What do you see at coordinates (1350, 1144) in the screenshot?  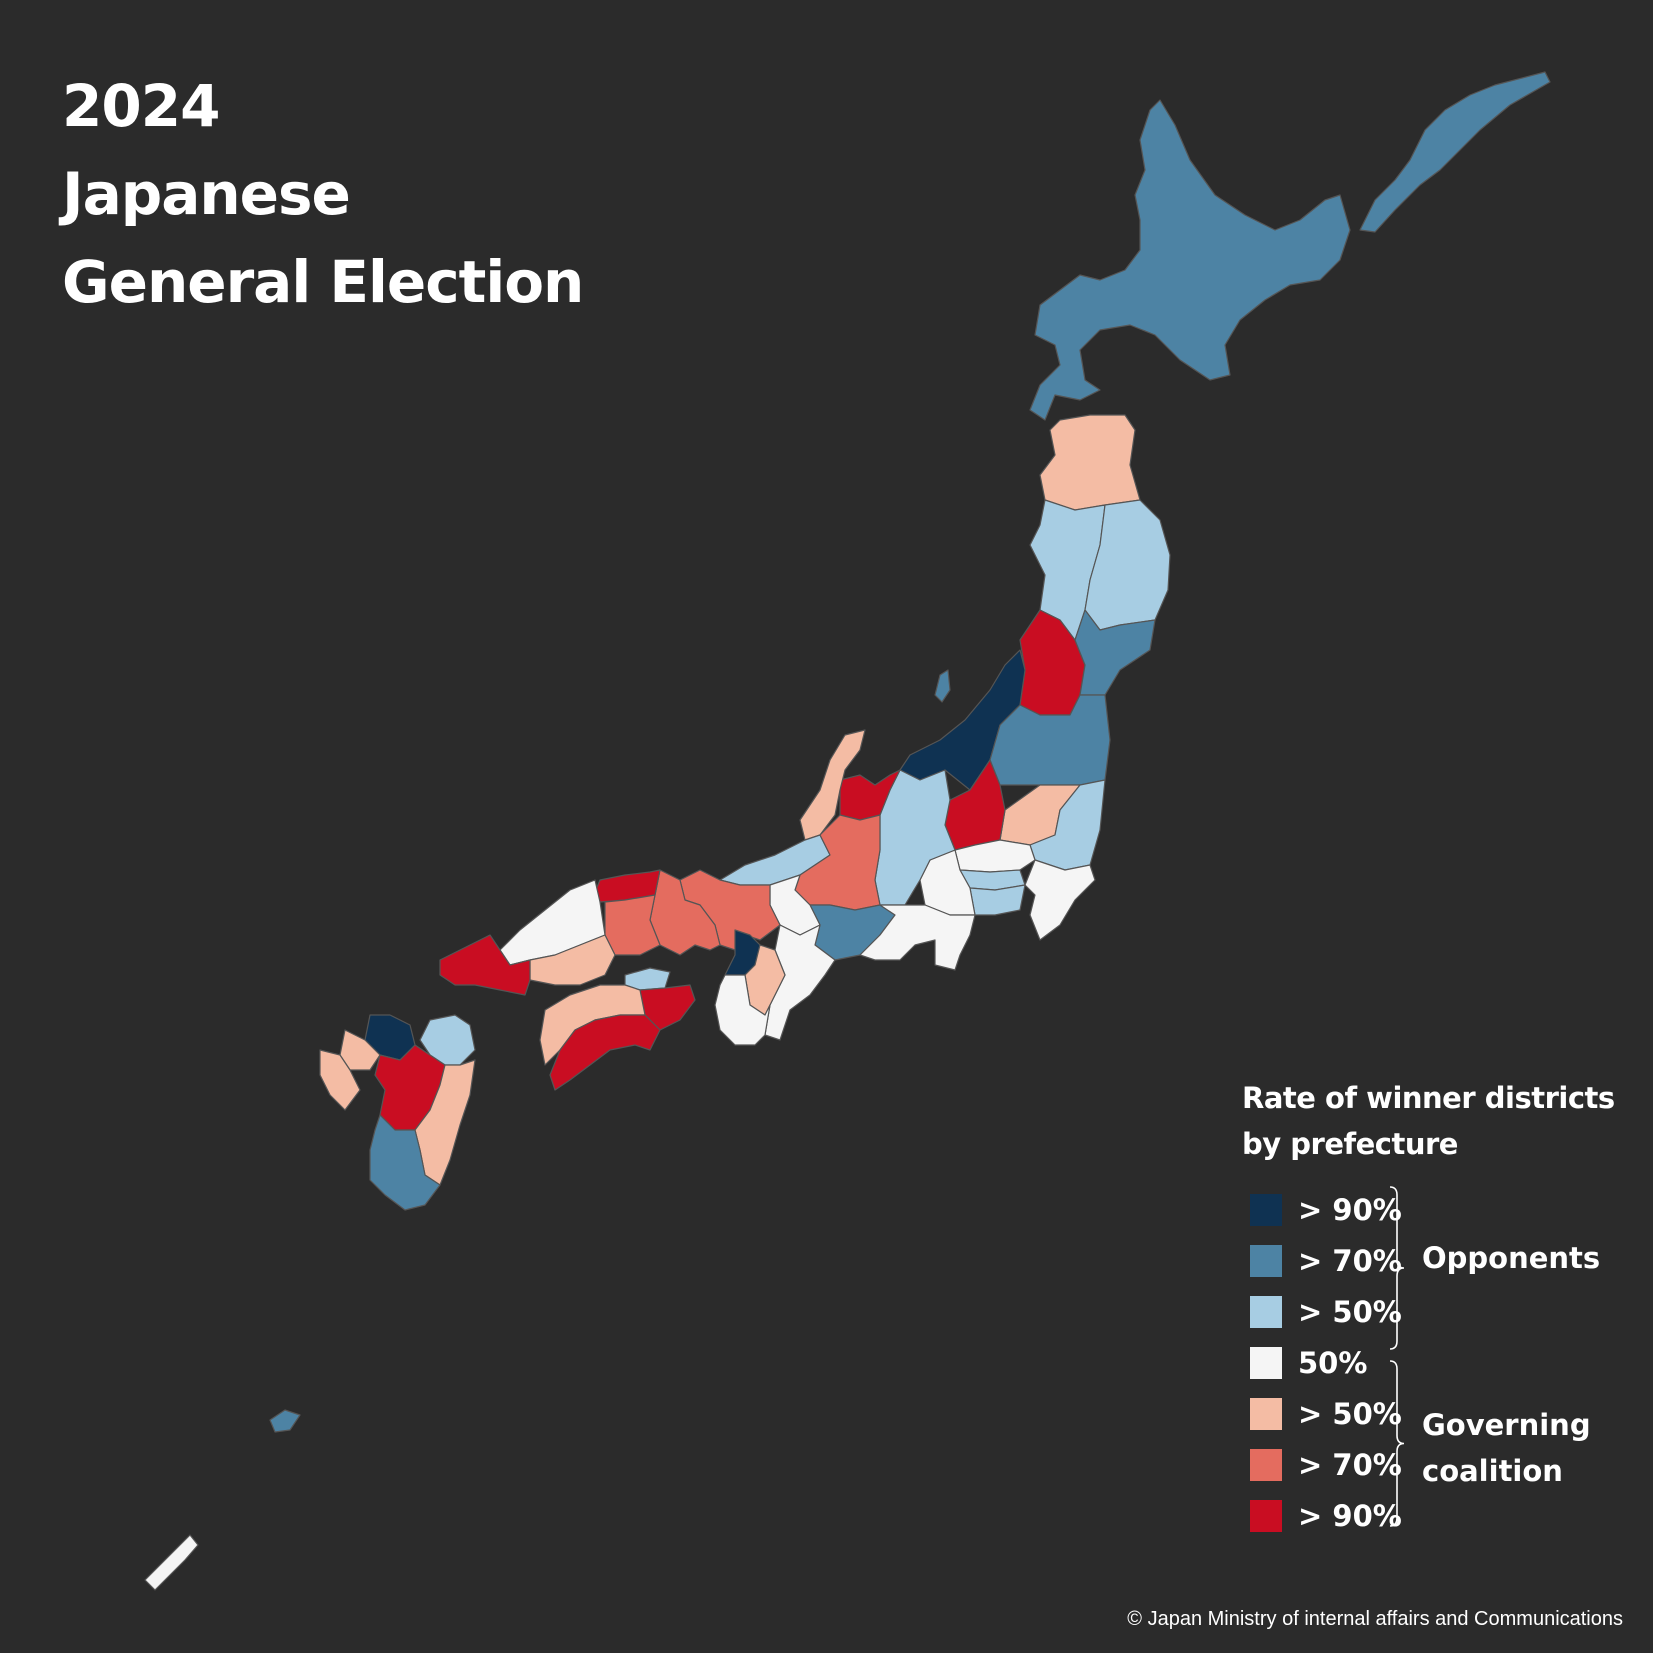 I see `legend-title-line2: by prefecture` at bounding box center [1350, 1144].